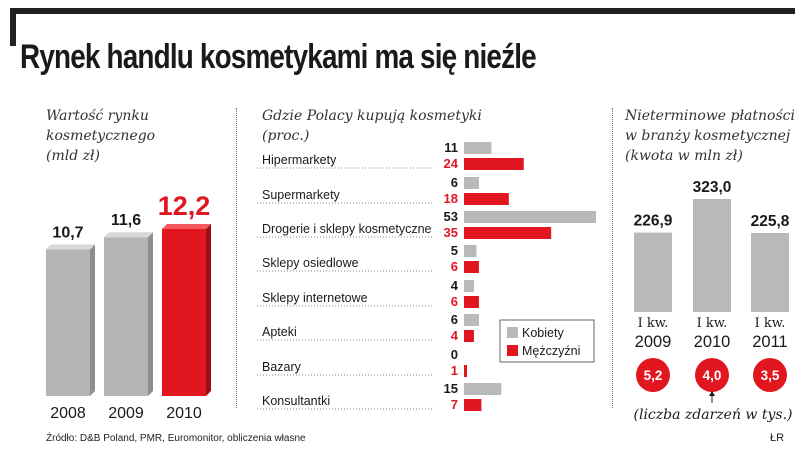 The width and height of the screenshot is (805, 454). Describe the element at coordinates (713, 415) in the screenshot. I see `events-note: (liczba zdarzeń w tys.)` at that location.